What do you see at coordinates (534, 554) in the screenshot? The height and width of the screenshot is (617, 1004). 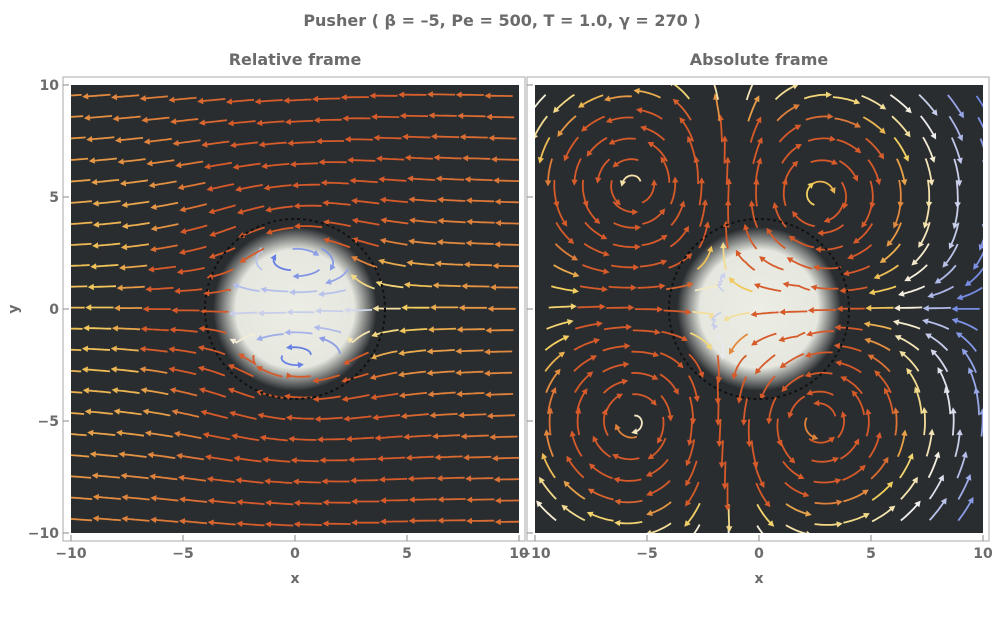 I see `x-tick-label: −10` at bounding box center [534, 554].